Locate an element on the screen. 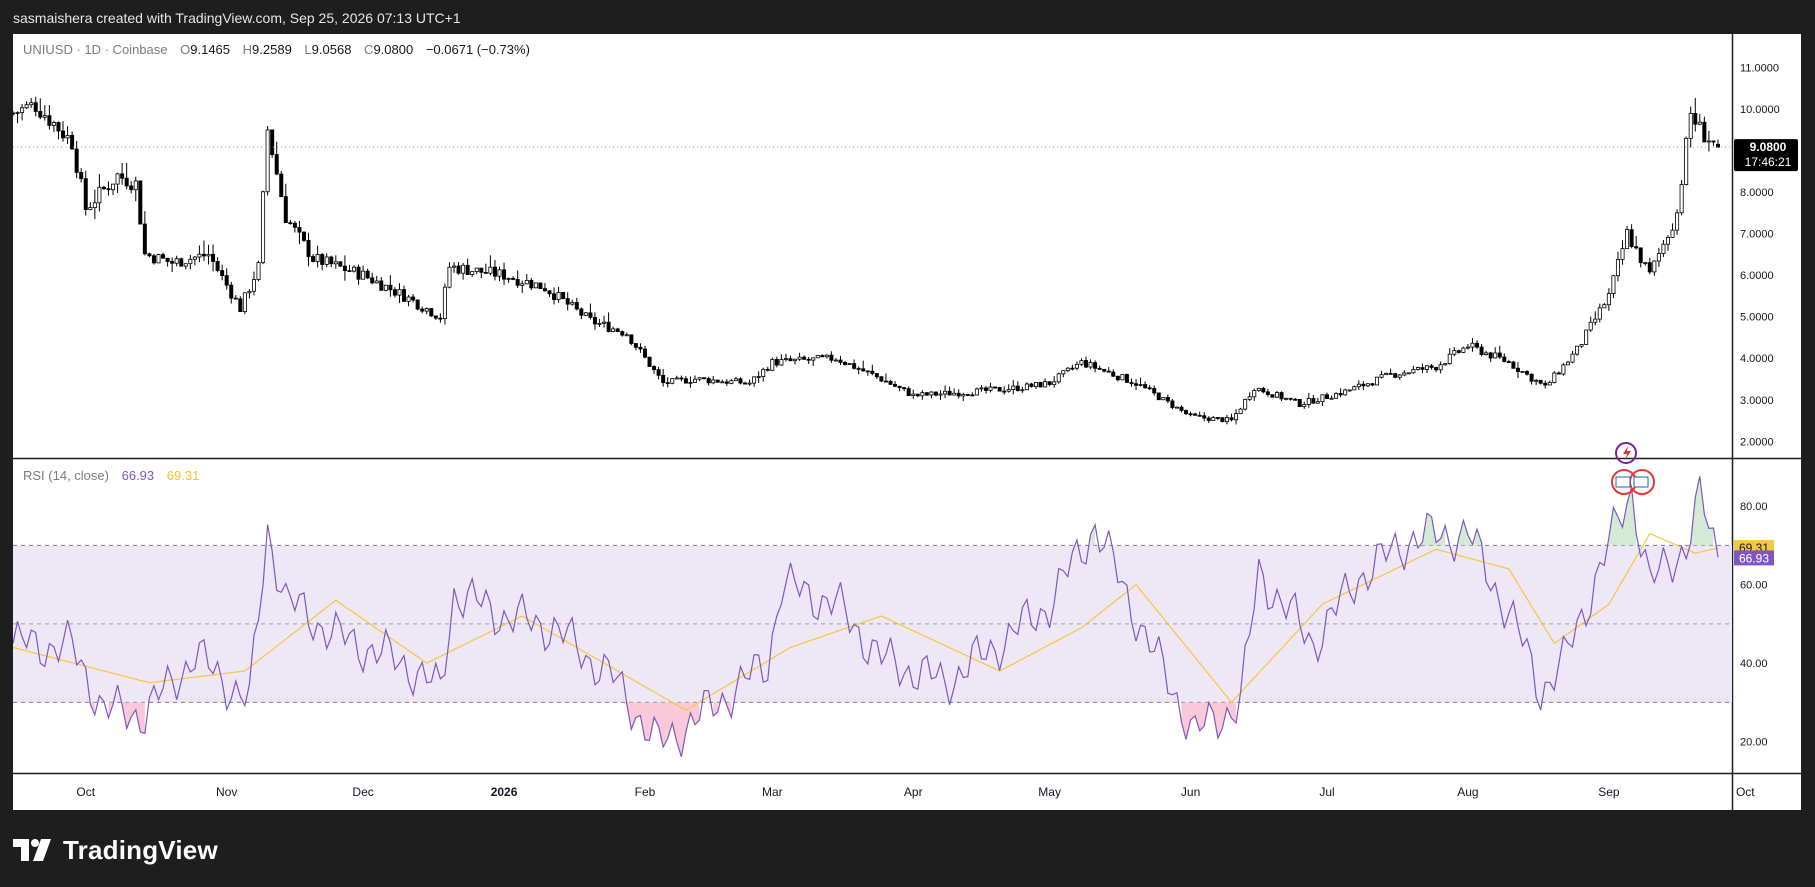 This screenshot has height=887, width=1815. legend-high-label: H is located at coordinates (247, 49).